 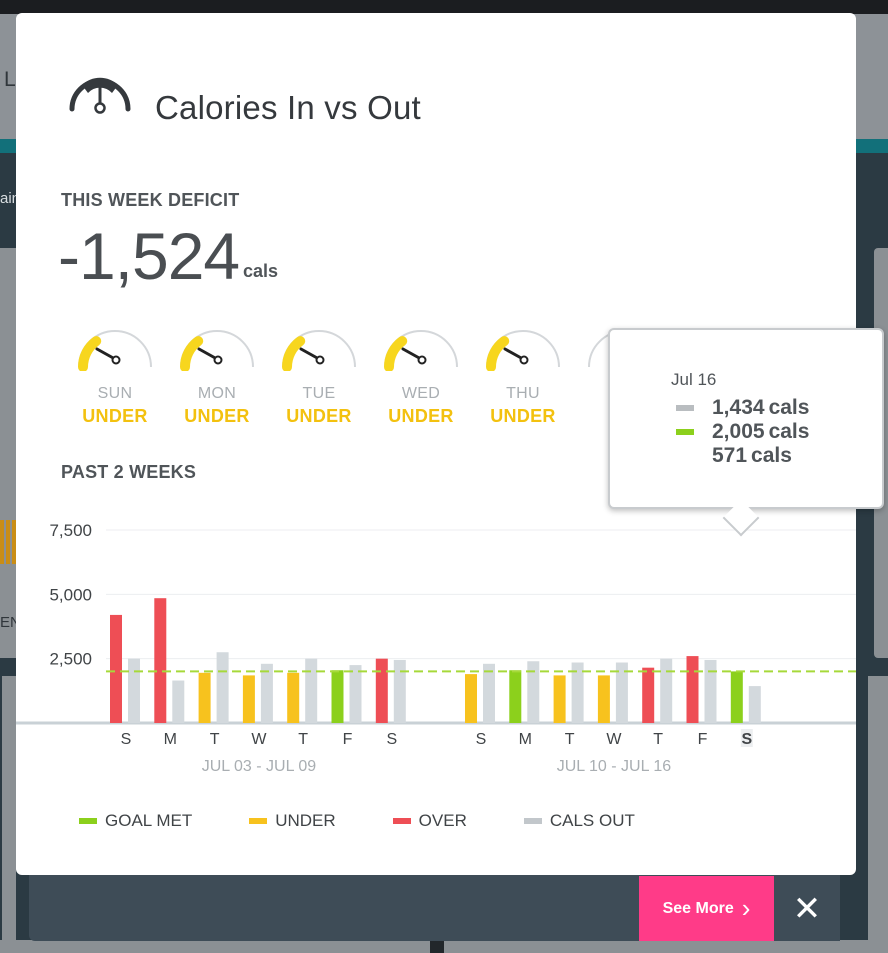 I want to click on legend-item-under: UNDER, so click(x=292, y=821).